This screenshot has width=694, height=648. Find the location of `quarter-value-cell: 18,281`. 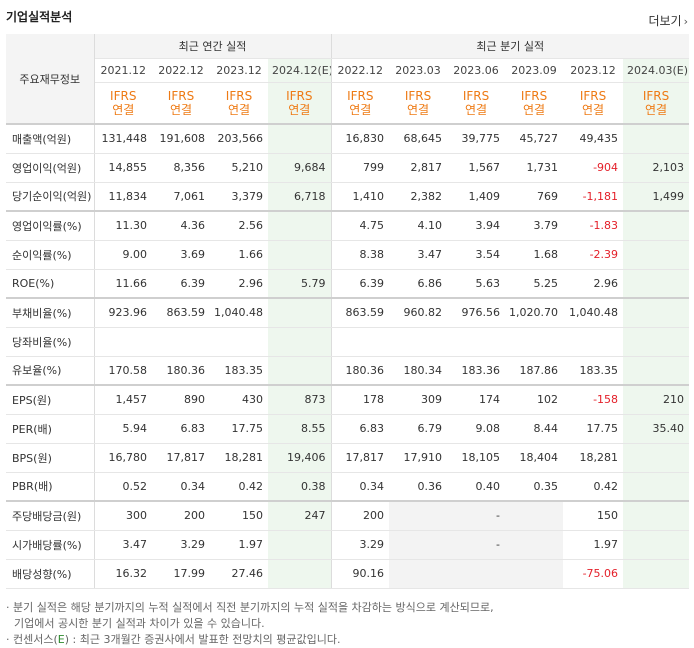

quarter-value-cell: 18,281 is located at coordinates (593, 458).